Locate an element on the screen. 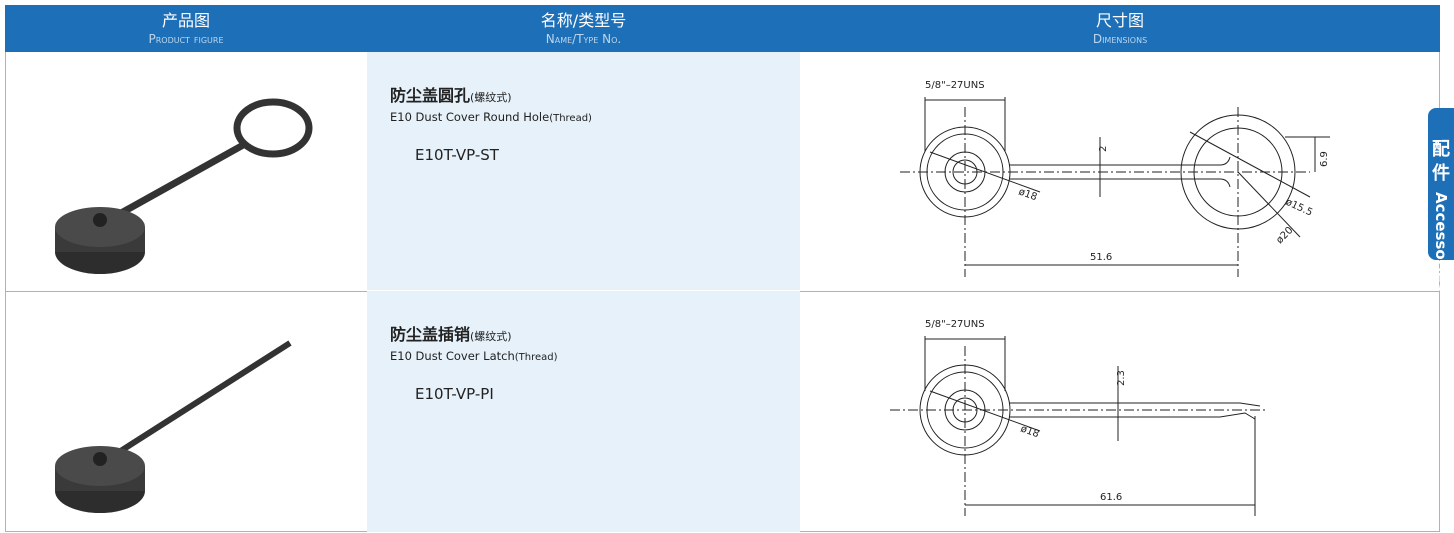  dimension-drawing: 5/8"–27UNS 2 6.9 ø18 ø15.5 ø20 51.6 is located at coordinates (1115, 178).